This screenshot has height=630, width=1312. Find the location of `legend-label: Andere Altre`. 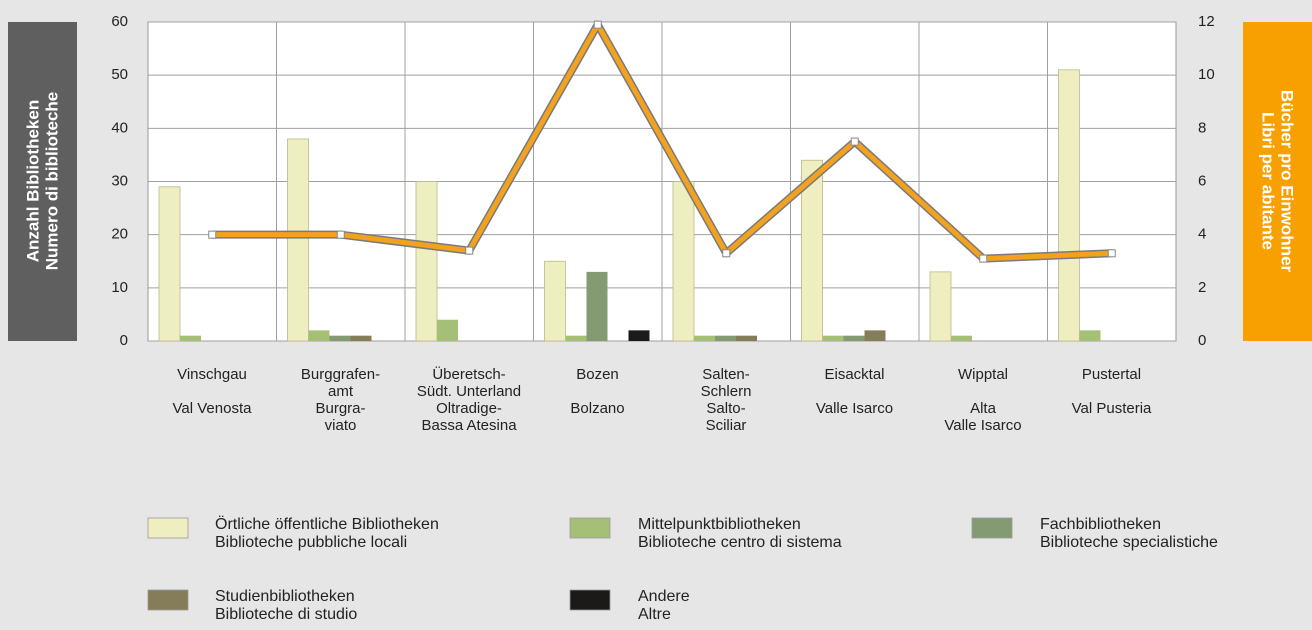

legend-label: Andere Altre is located at coordinates (664, 605).